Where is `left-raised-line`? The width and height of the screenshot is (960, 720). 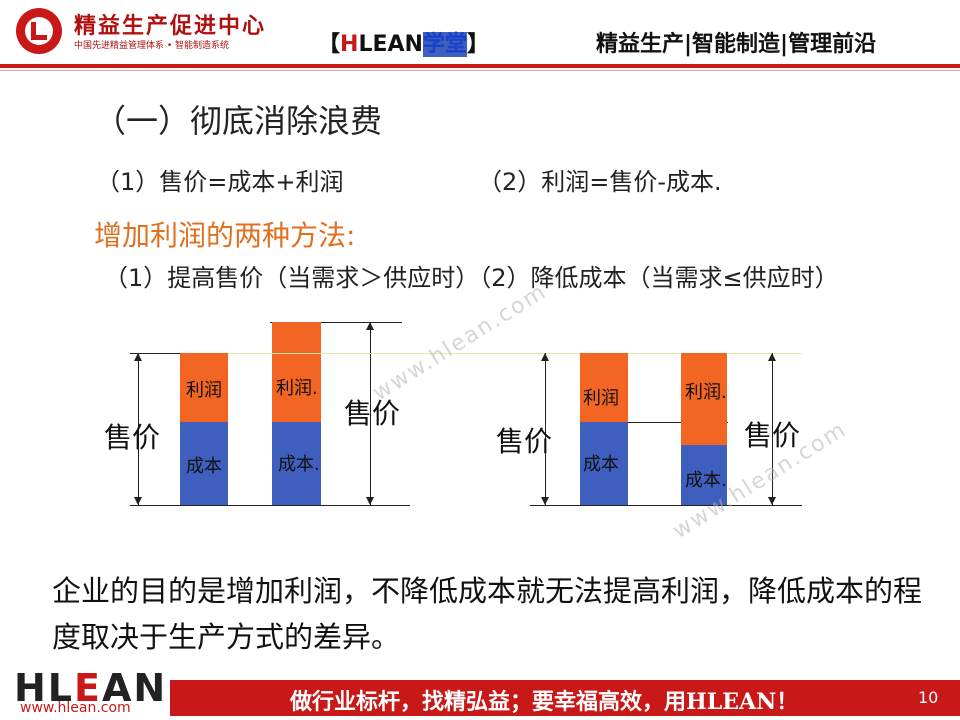 left-raised-line is located at coordinates (336, 322).